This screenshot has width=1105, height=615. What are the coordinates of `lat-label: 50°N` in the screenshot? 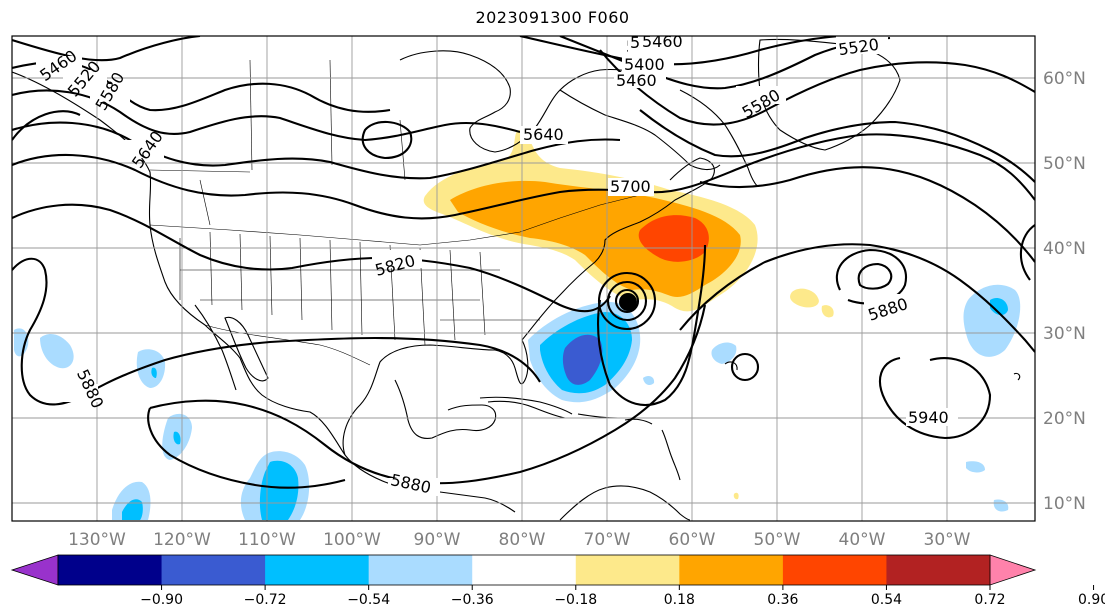 It's located at (1064, 164).